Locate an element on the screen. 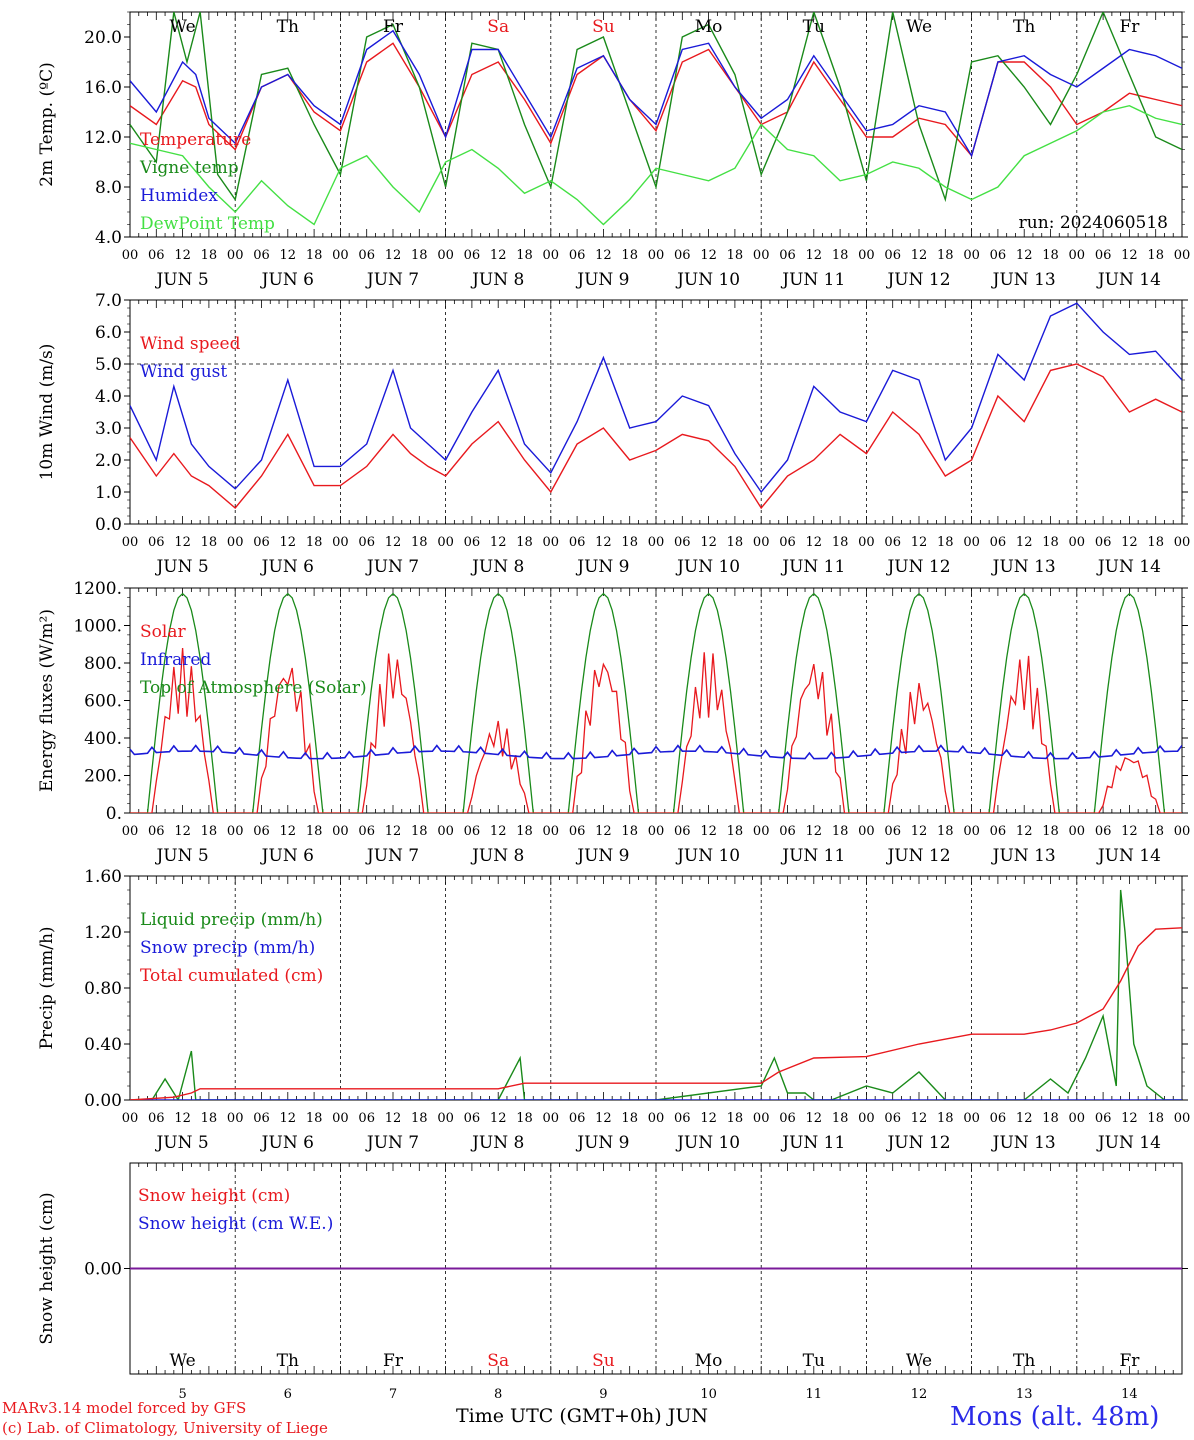  date-label: JUN 6 is located at coordinates (287, 280).